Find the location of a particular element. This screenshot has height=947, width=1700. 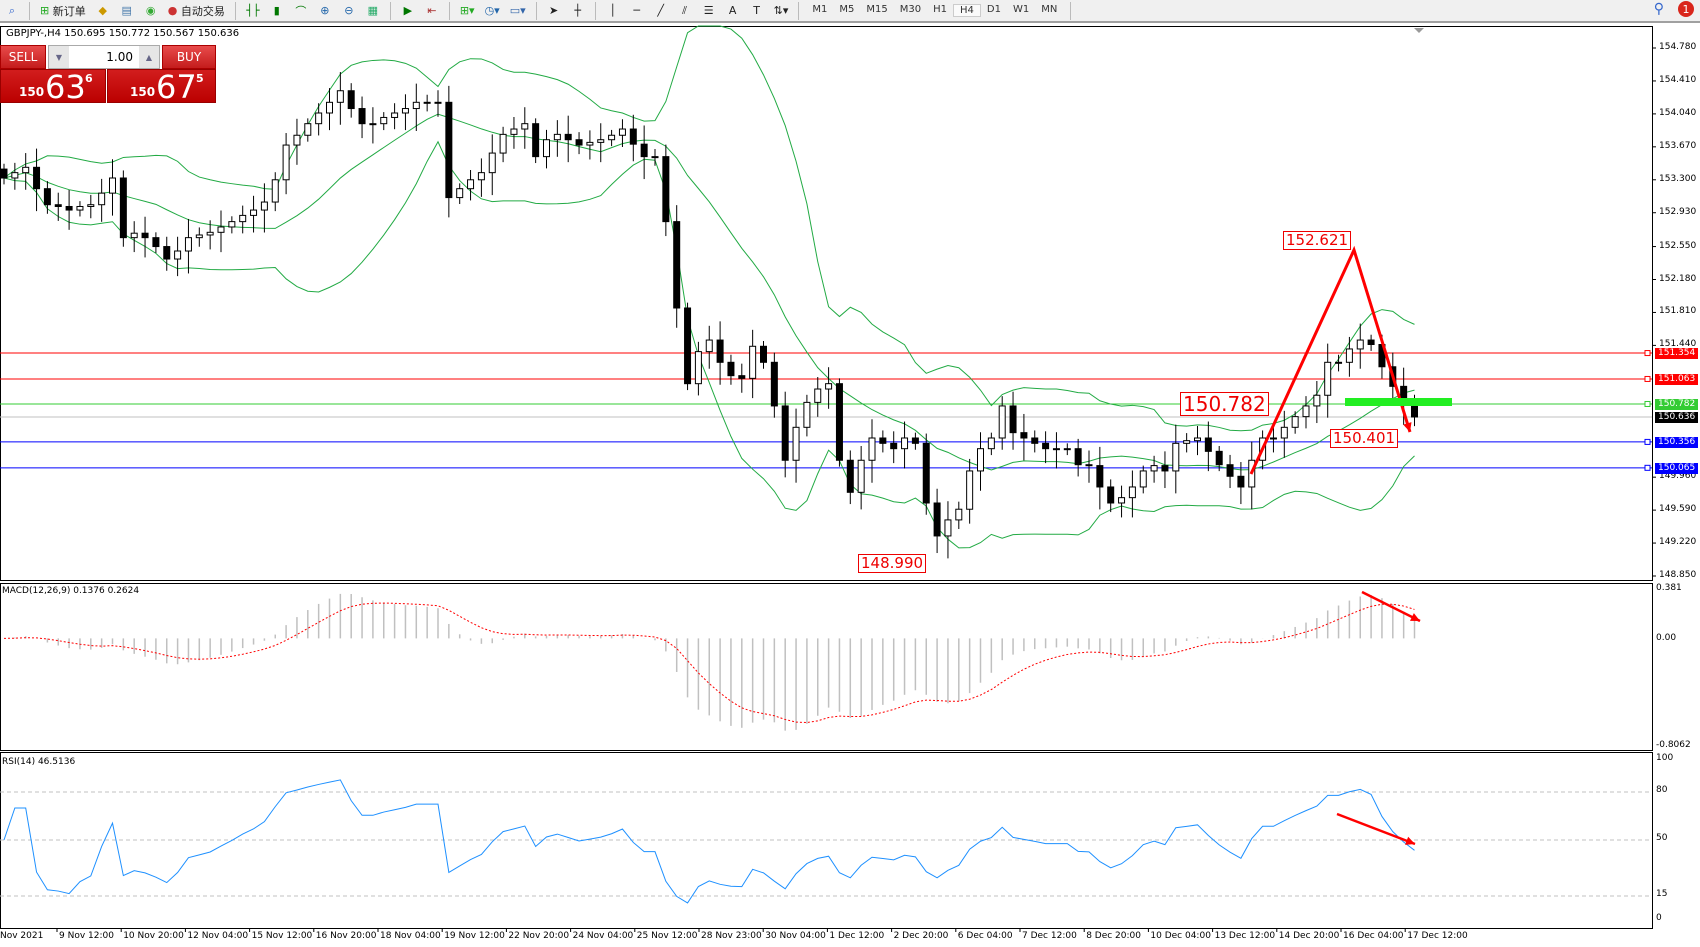

auto-trading-icon: ● is located at coordinates (172, 10).